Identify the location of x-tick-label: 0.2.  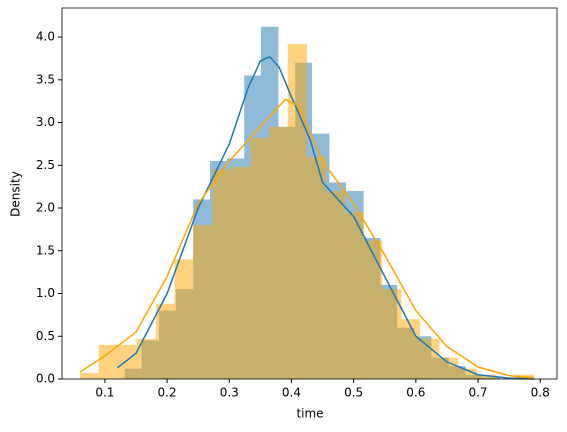
(167, 393).